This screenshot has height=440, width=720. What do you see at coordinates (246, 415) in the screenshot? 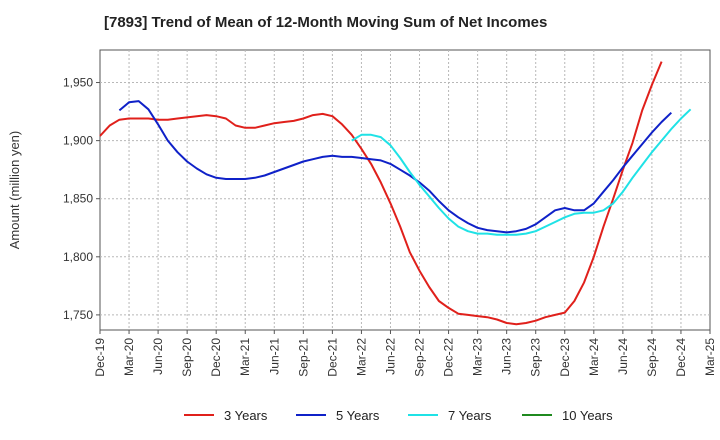
I see `legend-label: 3 Years` at bounding box center [246, 415].